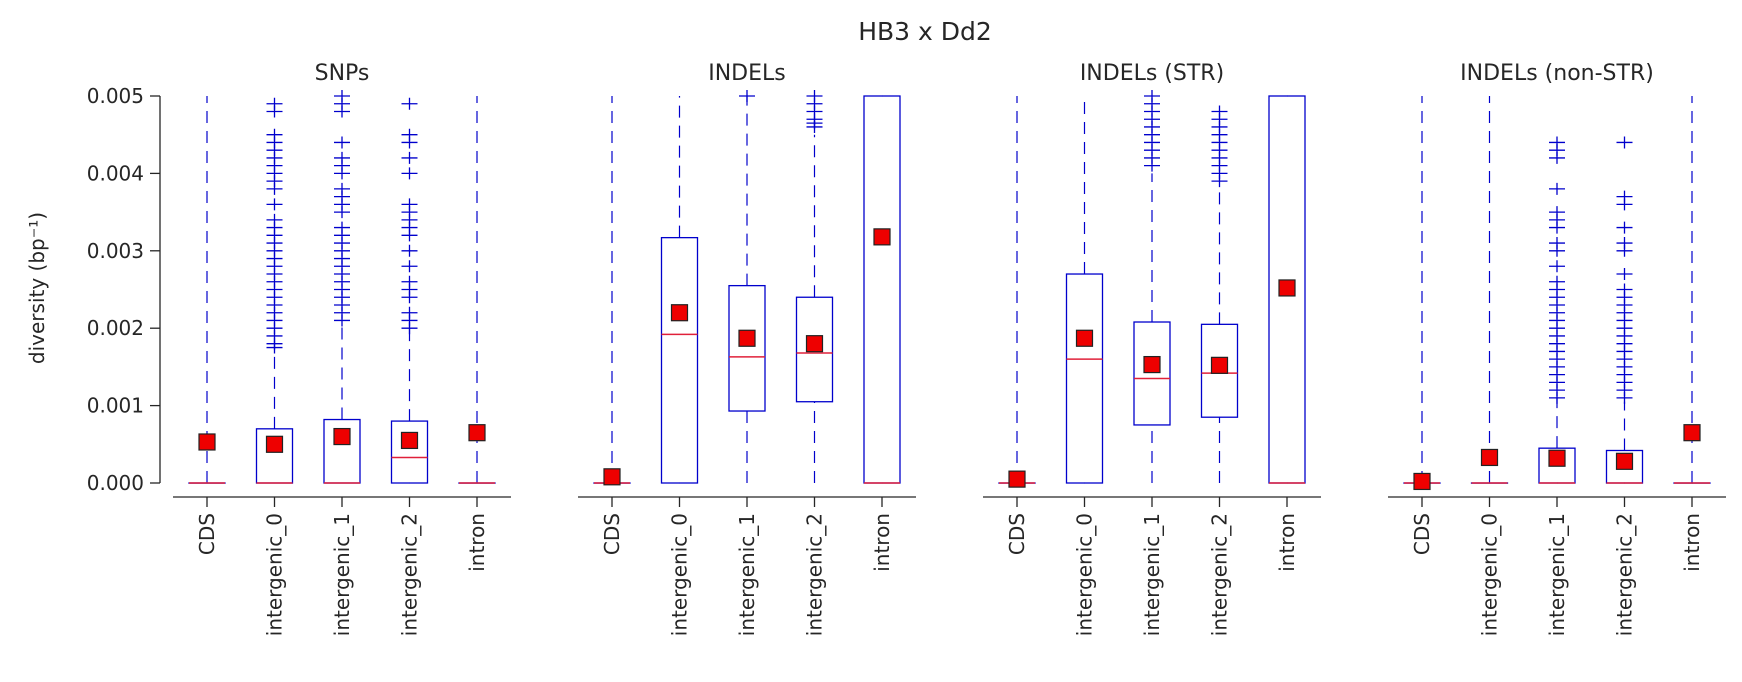 Image resolution: width=1742 pixels, height=682 pixels. What do you see at coordinates (342, 73) in the screenshot?
I see `panel-title: SNPs` at bounding box center [342, 73].